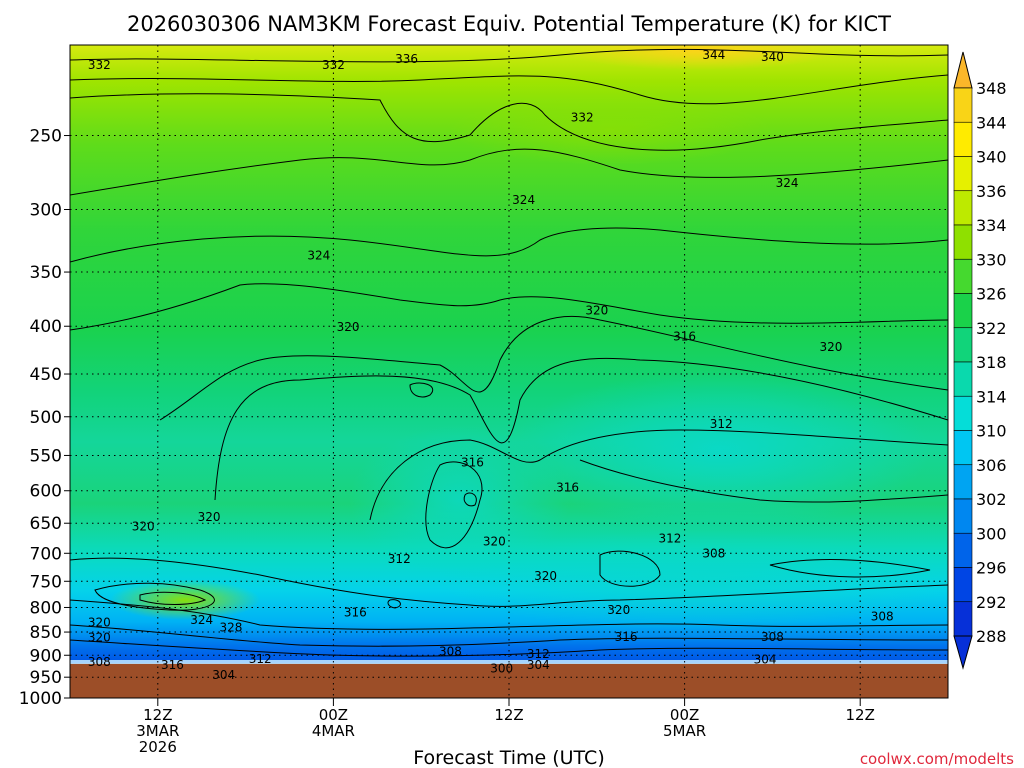 This screenshot has height=768, width=1024. I want to click on colorbar-label: 336, so click(991, 191).